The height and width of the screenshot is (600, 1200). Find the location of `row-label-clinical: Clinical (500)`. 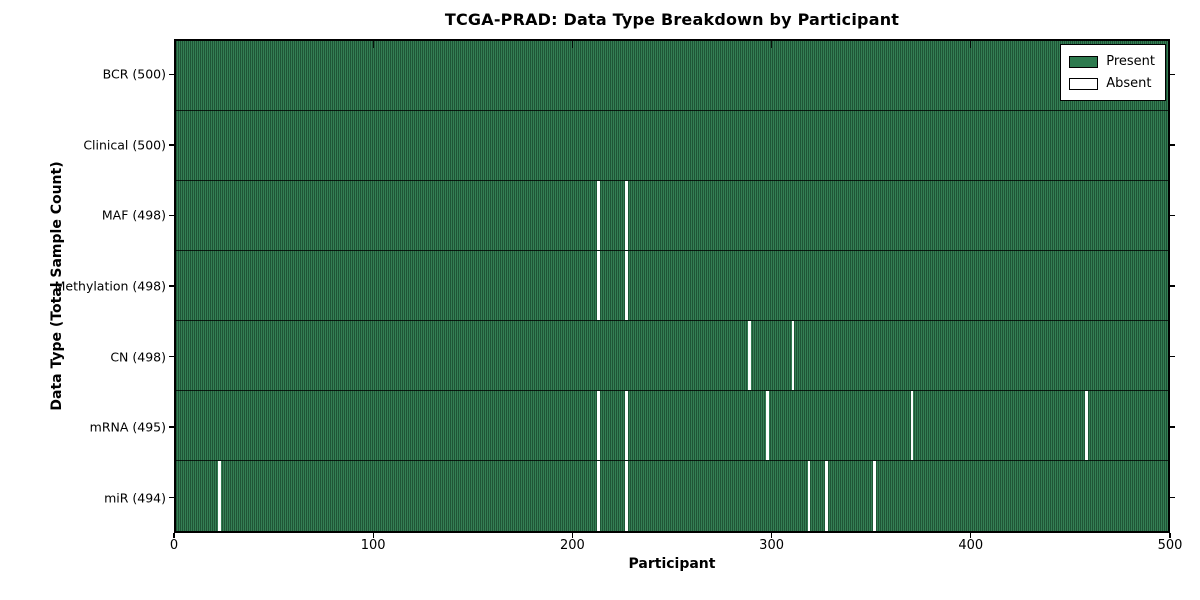

row-label-clinical: Clinical (500) is located at coordinates (124, 145).